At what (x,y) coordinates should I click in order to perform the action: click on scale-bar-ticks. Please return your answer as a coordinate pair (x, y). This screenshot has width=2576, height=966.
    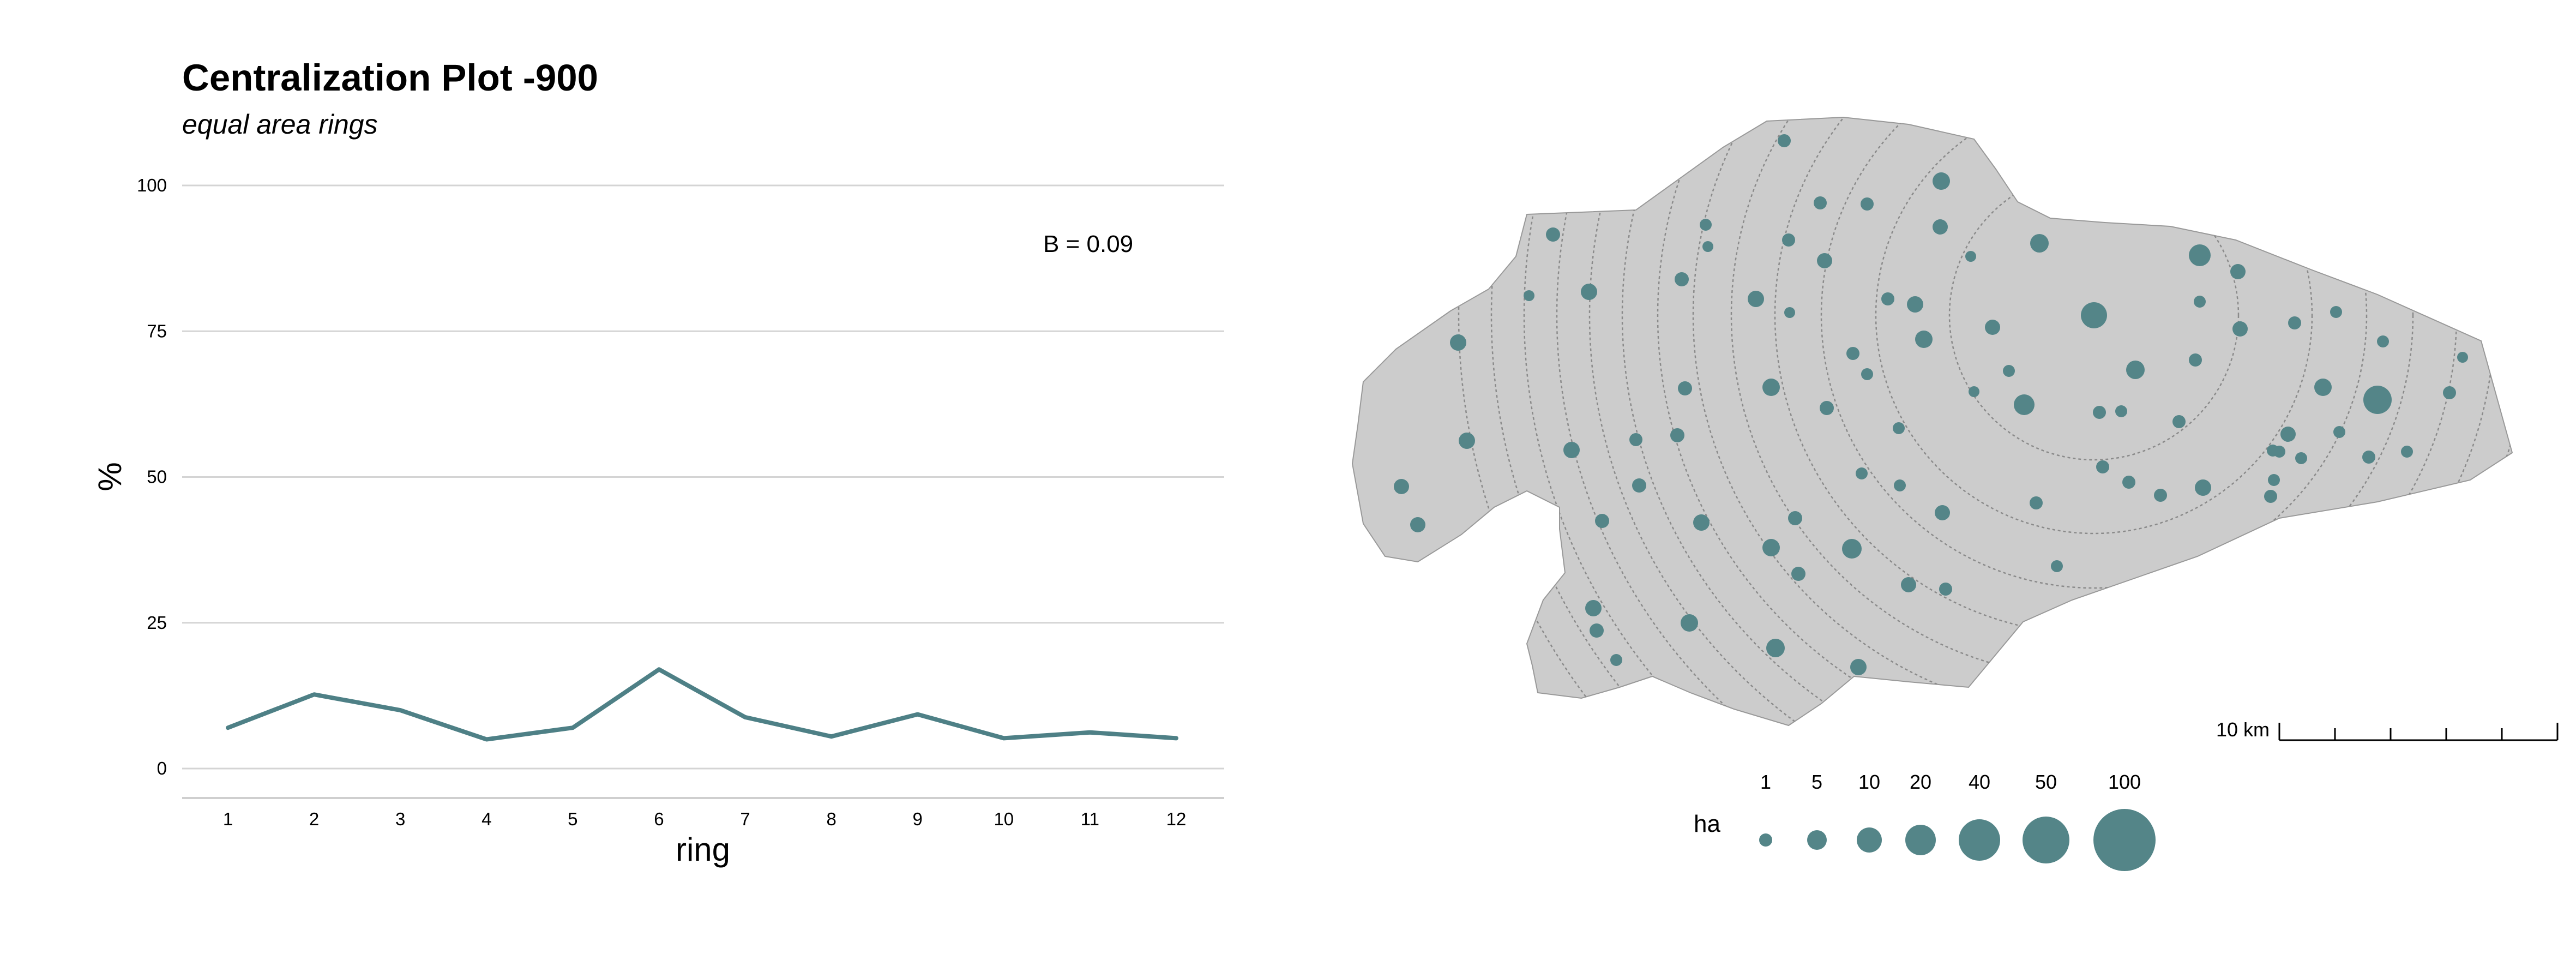
    Looking at the image, I should click on (2418, 732).